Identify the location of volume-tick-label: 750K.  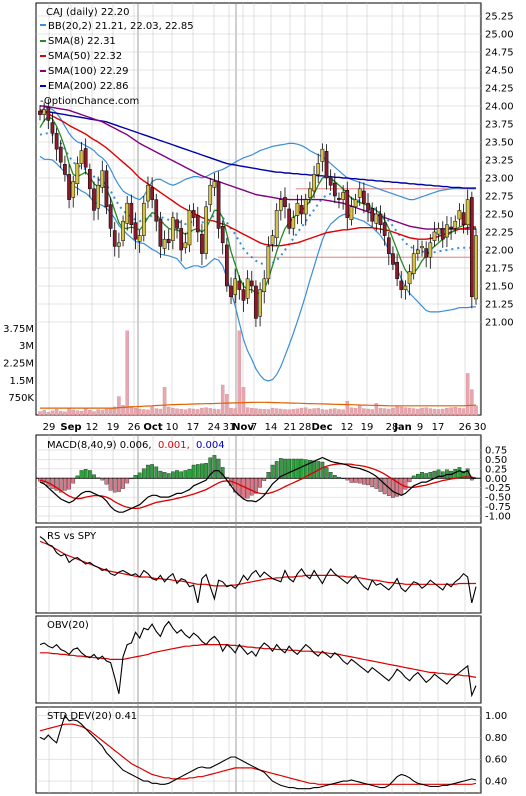
(21, 398).